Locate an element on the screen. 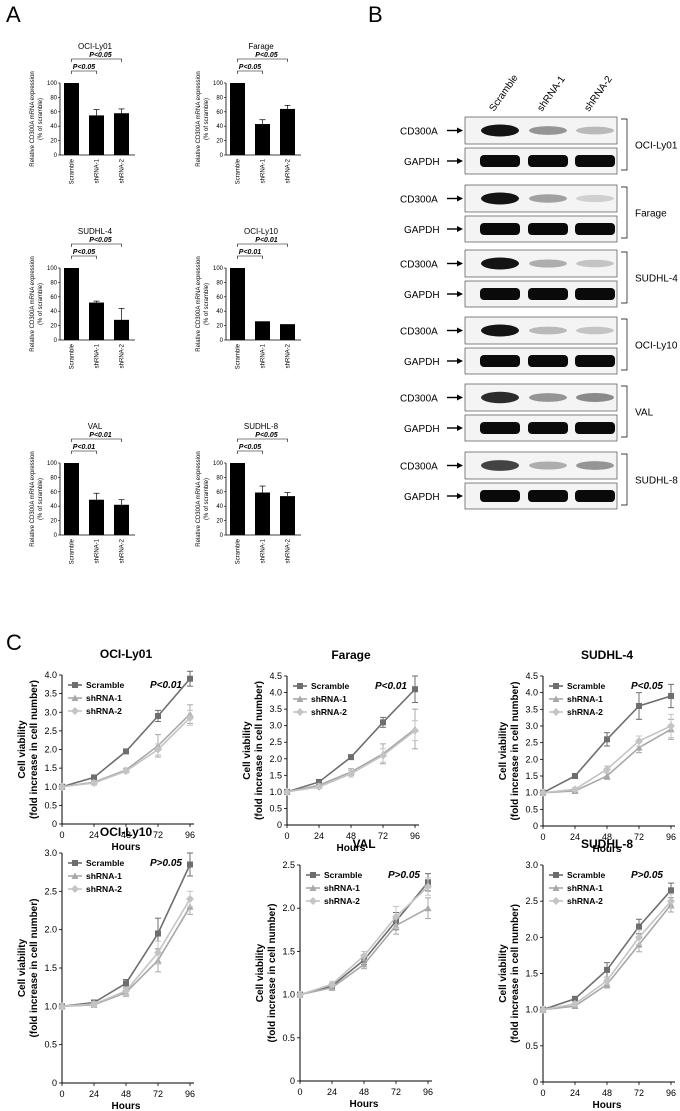 This screenshot has width=680, height=1111. chart-title: Farage is located at coordinates (351, 655).